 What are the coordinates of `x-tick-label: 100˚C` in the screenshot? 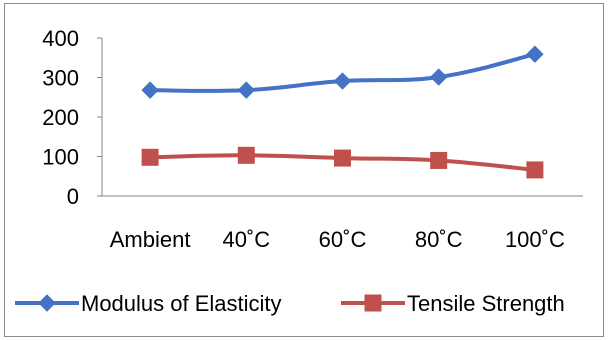 It's located at (535, 239).